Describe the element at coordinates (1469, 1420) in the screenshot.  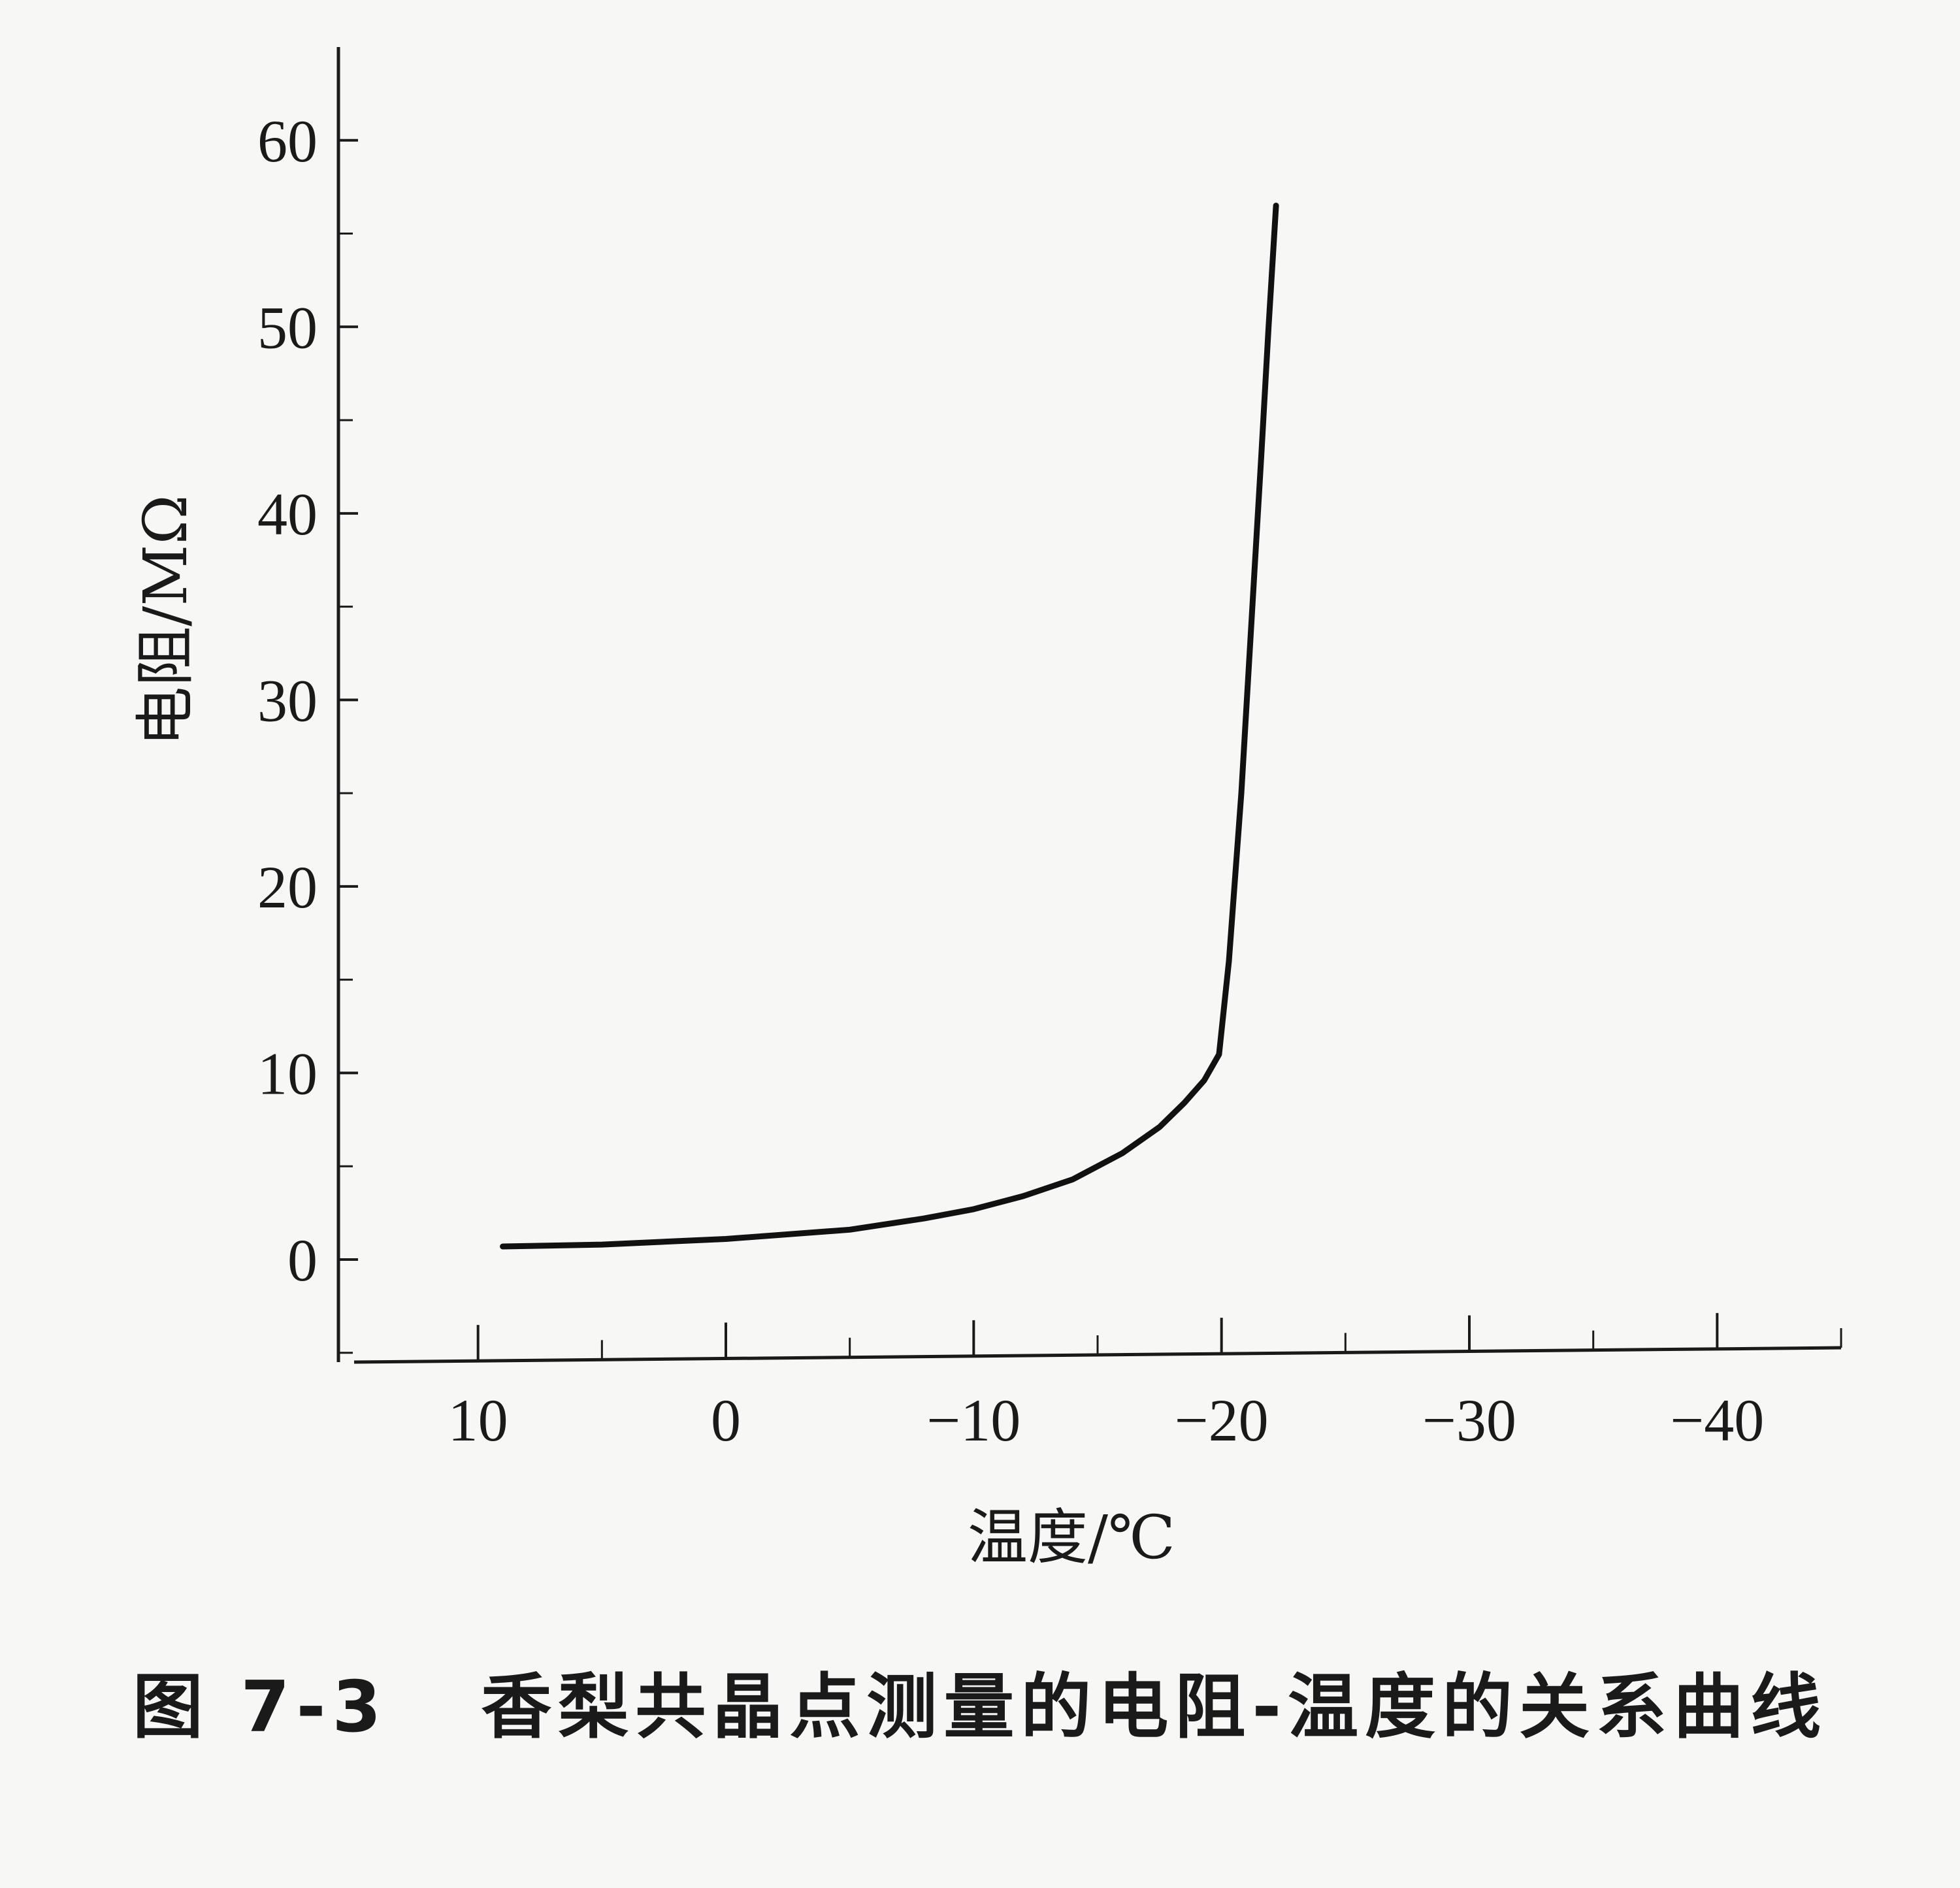
I see `x-tick-label--30: −30` at that location.